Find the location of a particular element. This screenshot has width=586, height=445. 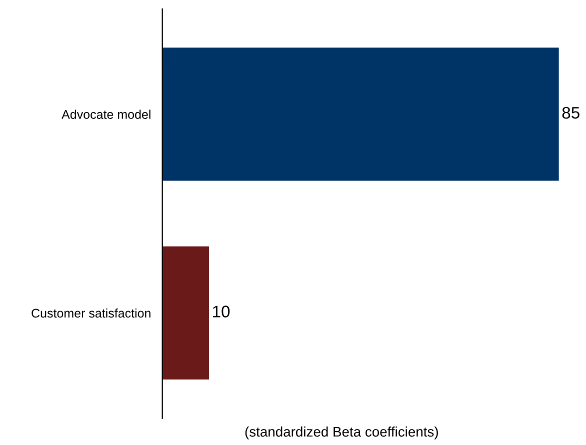

y-tick-label: Customer satisfaction is located at coordinates (91, 313).